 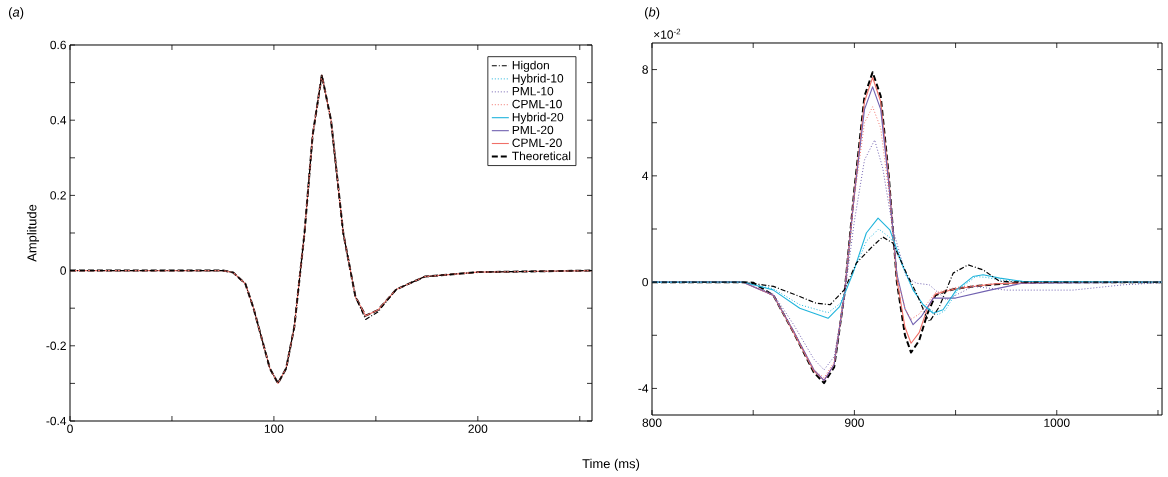 What do you see at coordinates (611, 464) in the screenshot?
I see `x-axis-title: Time (ms)` at bounding box center [611, 464].